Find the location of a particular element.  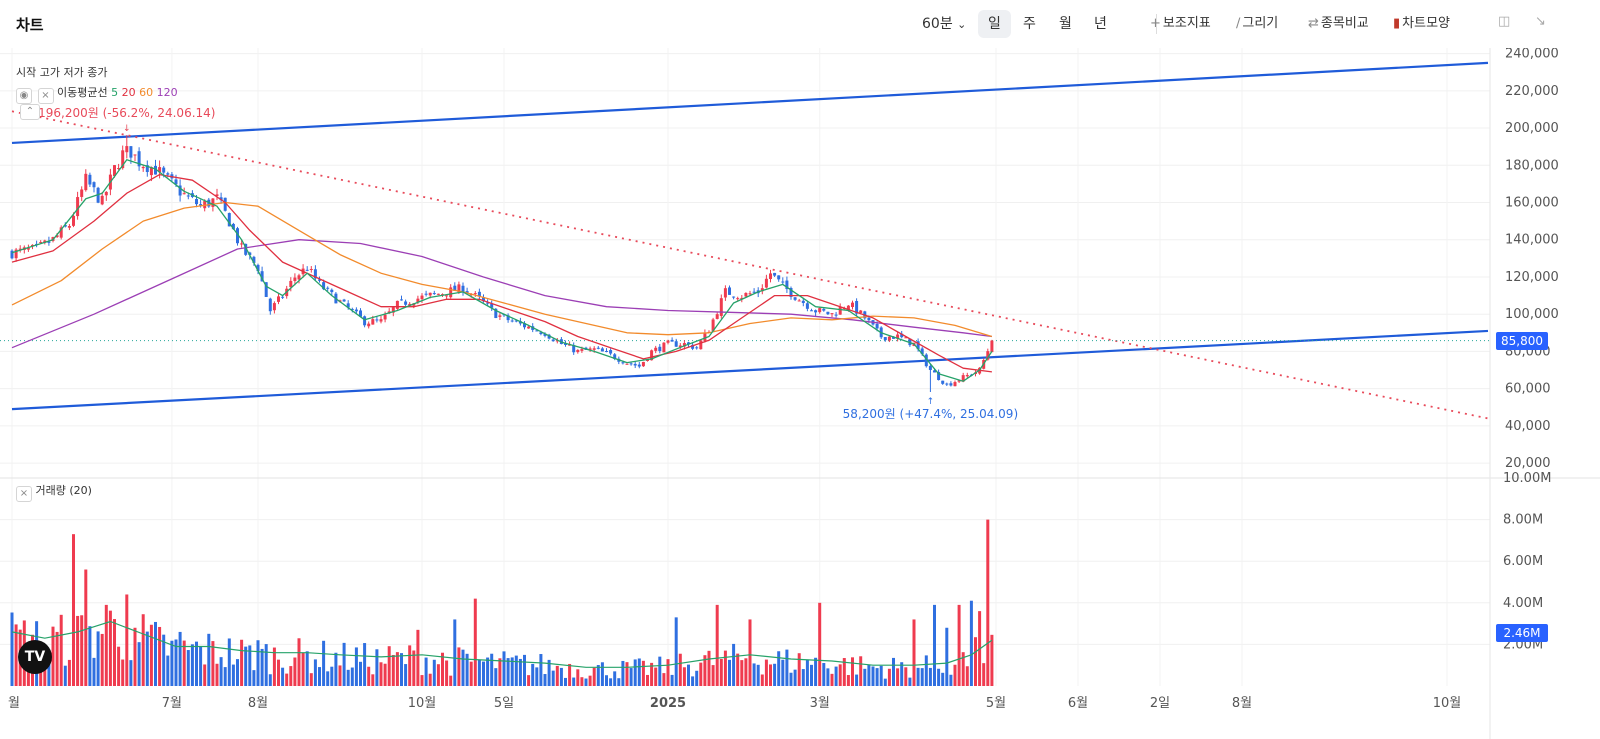

low-arrow-icon: ↑ is located at coordinates (931, 402).